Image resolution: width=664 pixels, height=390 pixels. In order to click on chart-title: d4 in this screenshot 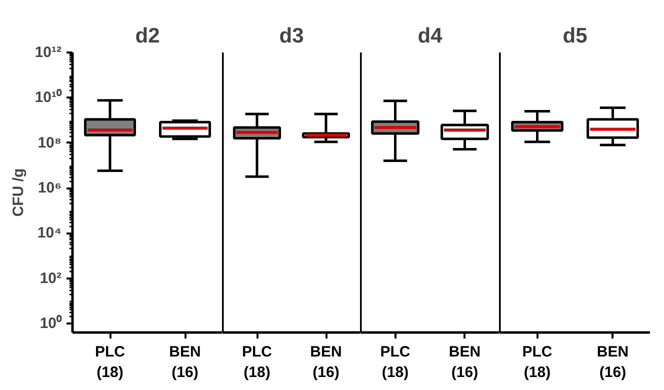, I will do `click(430, 36)`.